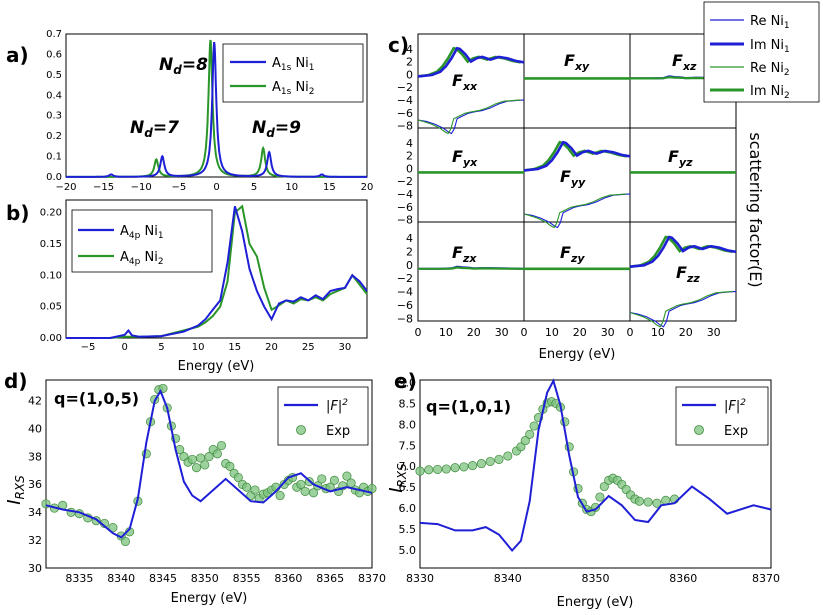 The width and height of the screenshot is (823, 615). What do you see at coordinates (288, 578) in the screenshot?
I see `panel-d-xtick: 8360` at bounding box center [288, 578].